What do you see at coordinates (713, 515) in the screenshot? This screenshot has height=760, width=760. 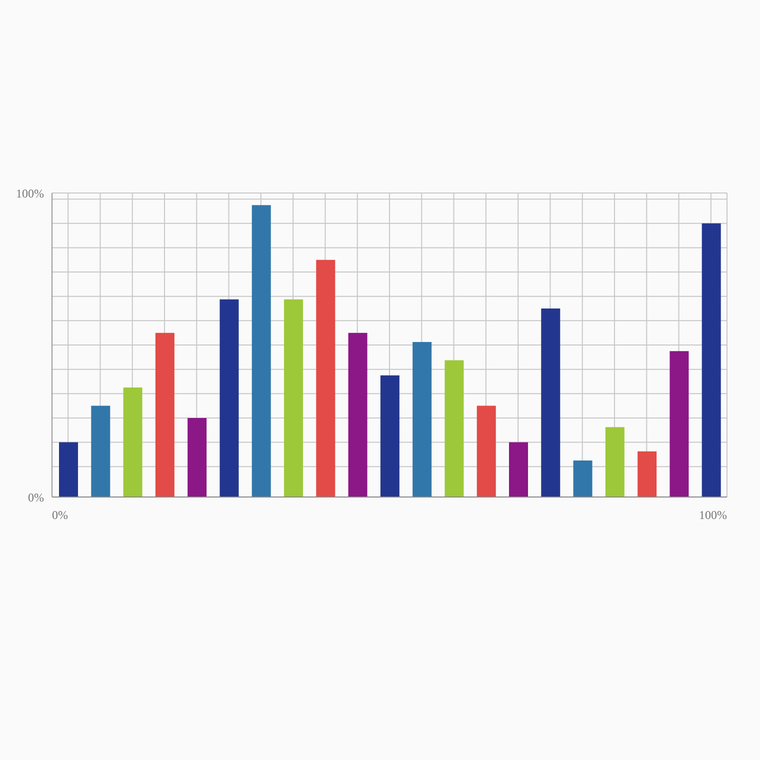 I see `text: 100%` at bounding box center [713, 515].